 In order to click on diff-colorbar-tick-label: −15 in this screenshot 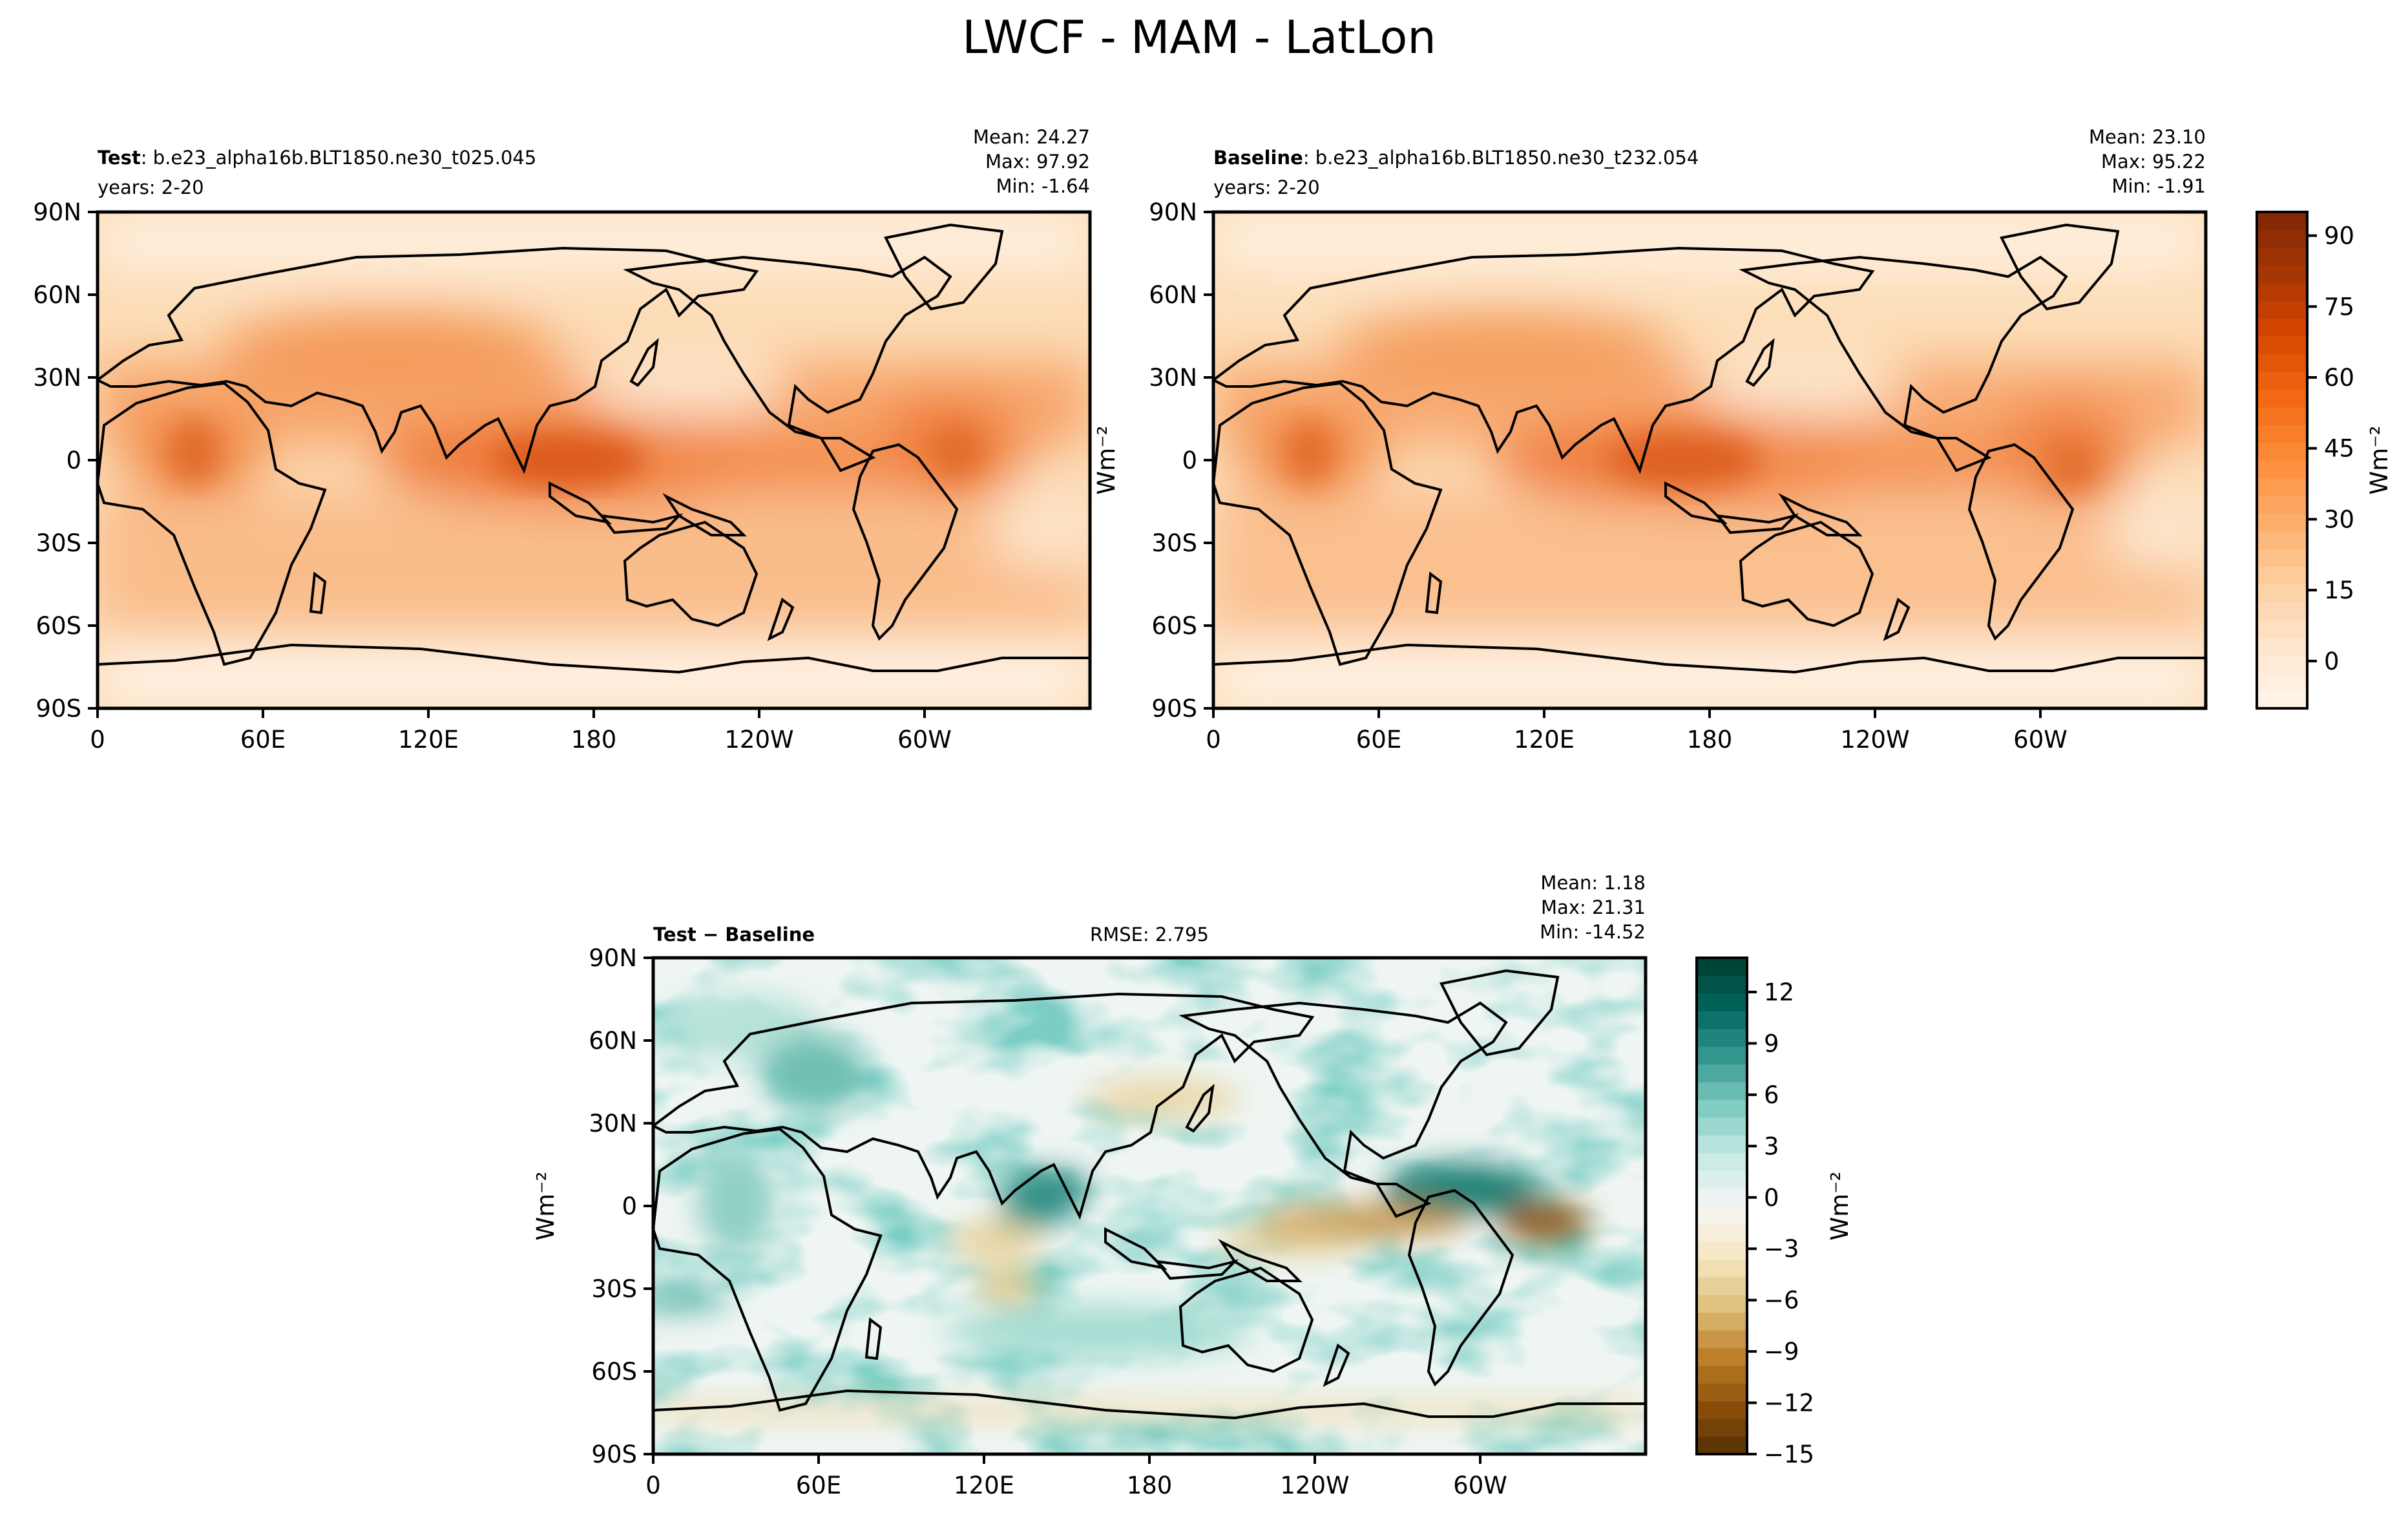, I will do `click(1789, 1454)`.